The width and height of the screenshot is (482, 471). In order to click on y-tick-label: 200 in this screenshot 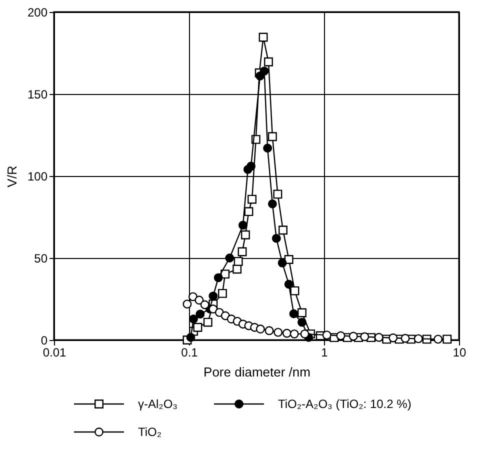, I will do `click(37, 13)`.